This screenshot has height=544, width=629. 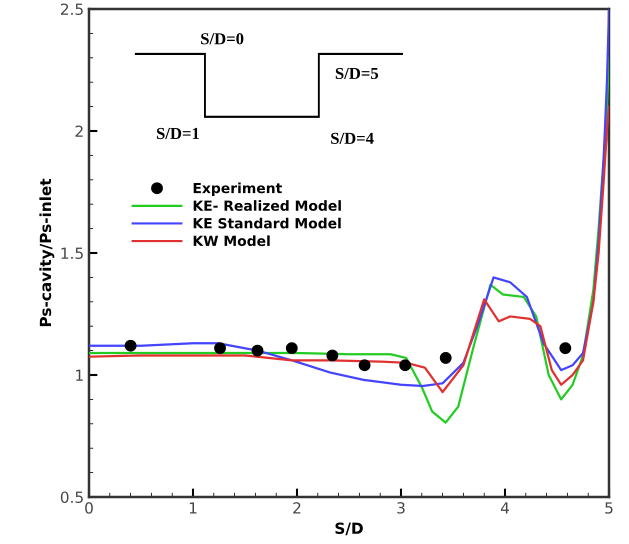 What do you see at coordinates (71, 497) in the screenshot?
I see `y-tick-label: 0.5` at bounding box center [71, 497].